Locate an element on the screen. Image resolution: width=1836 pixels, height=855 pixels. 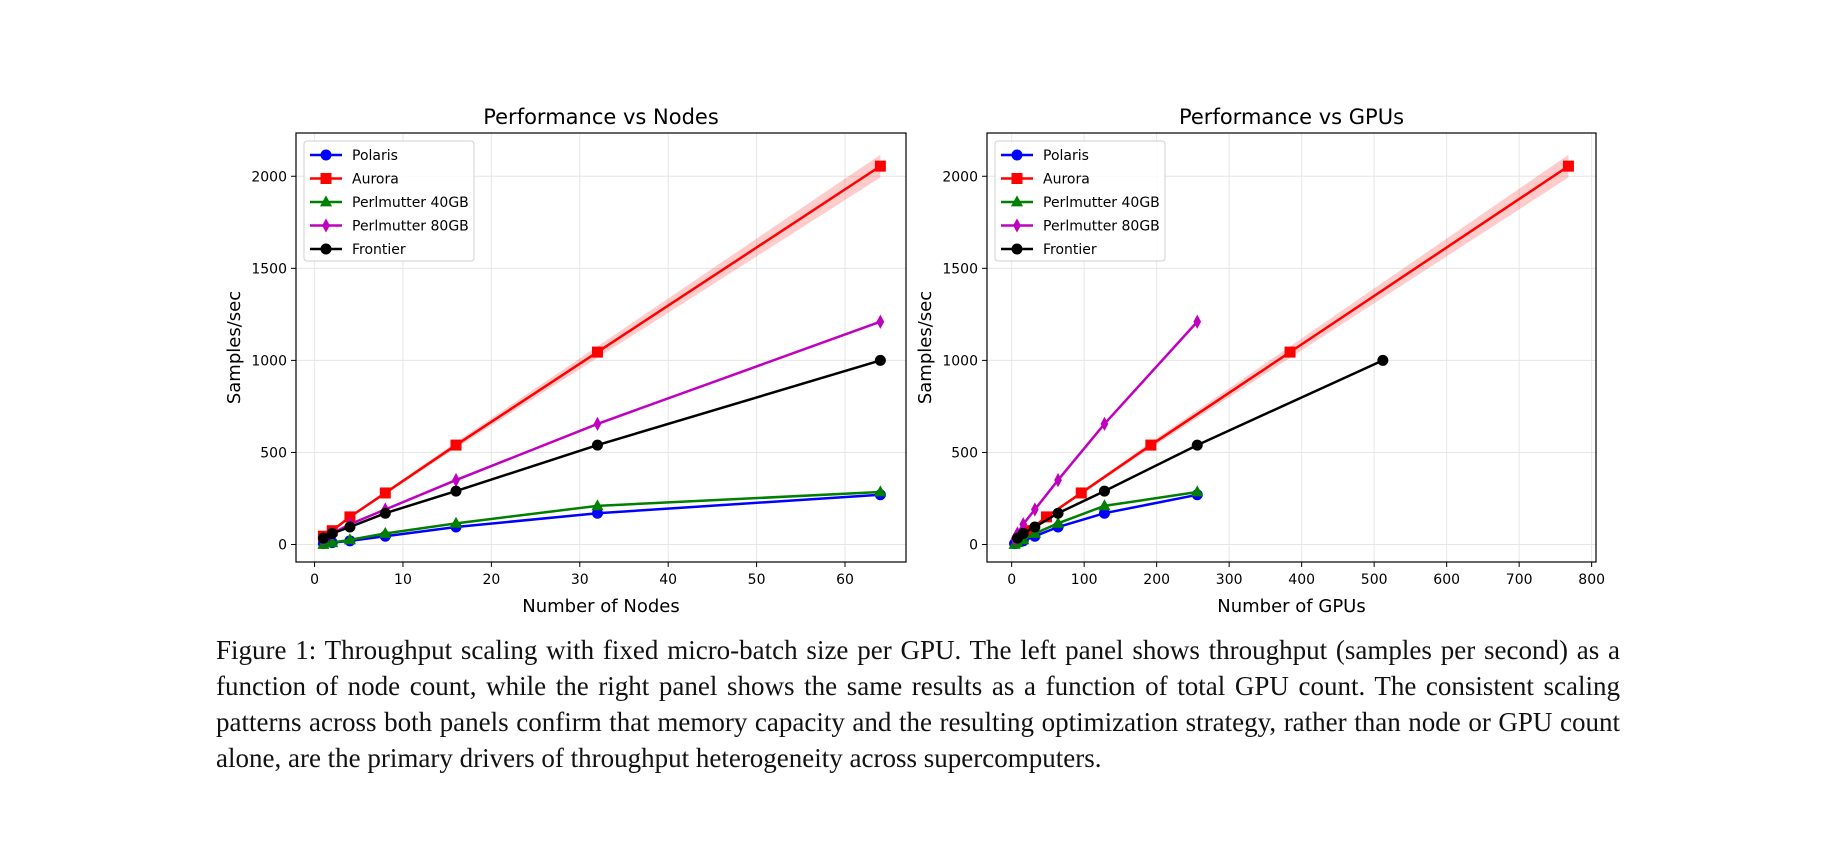
x-tick-label: 600 is located at coordinates (1446, 580).